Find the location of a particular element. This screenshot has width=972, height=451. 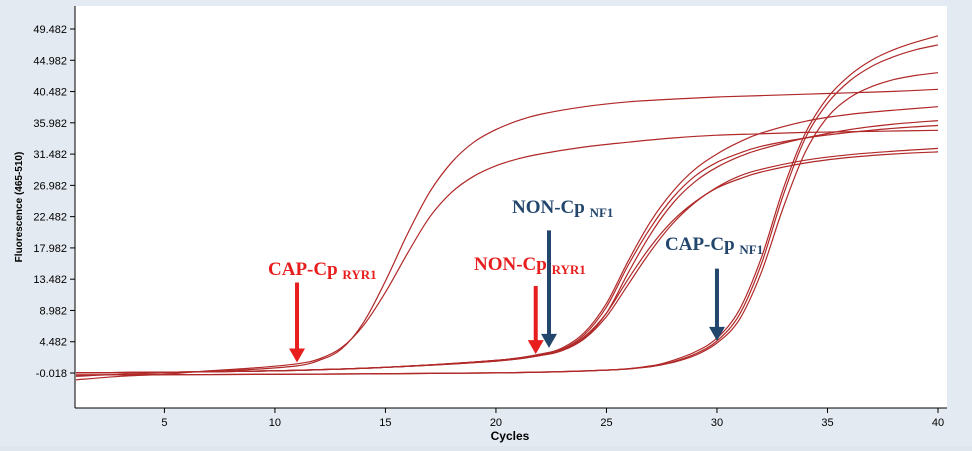

y-tick-label: -0.018 is located at coordinates (51, 374).